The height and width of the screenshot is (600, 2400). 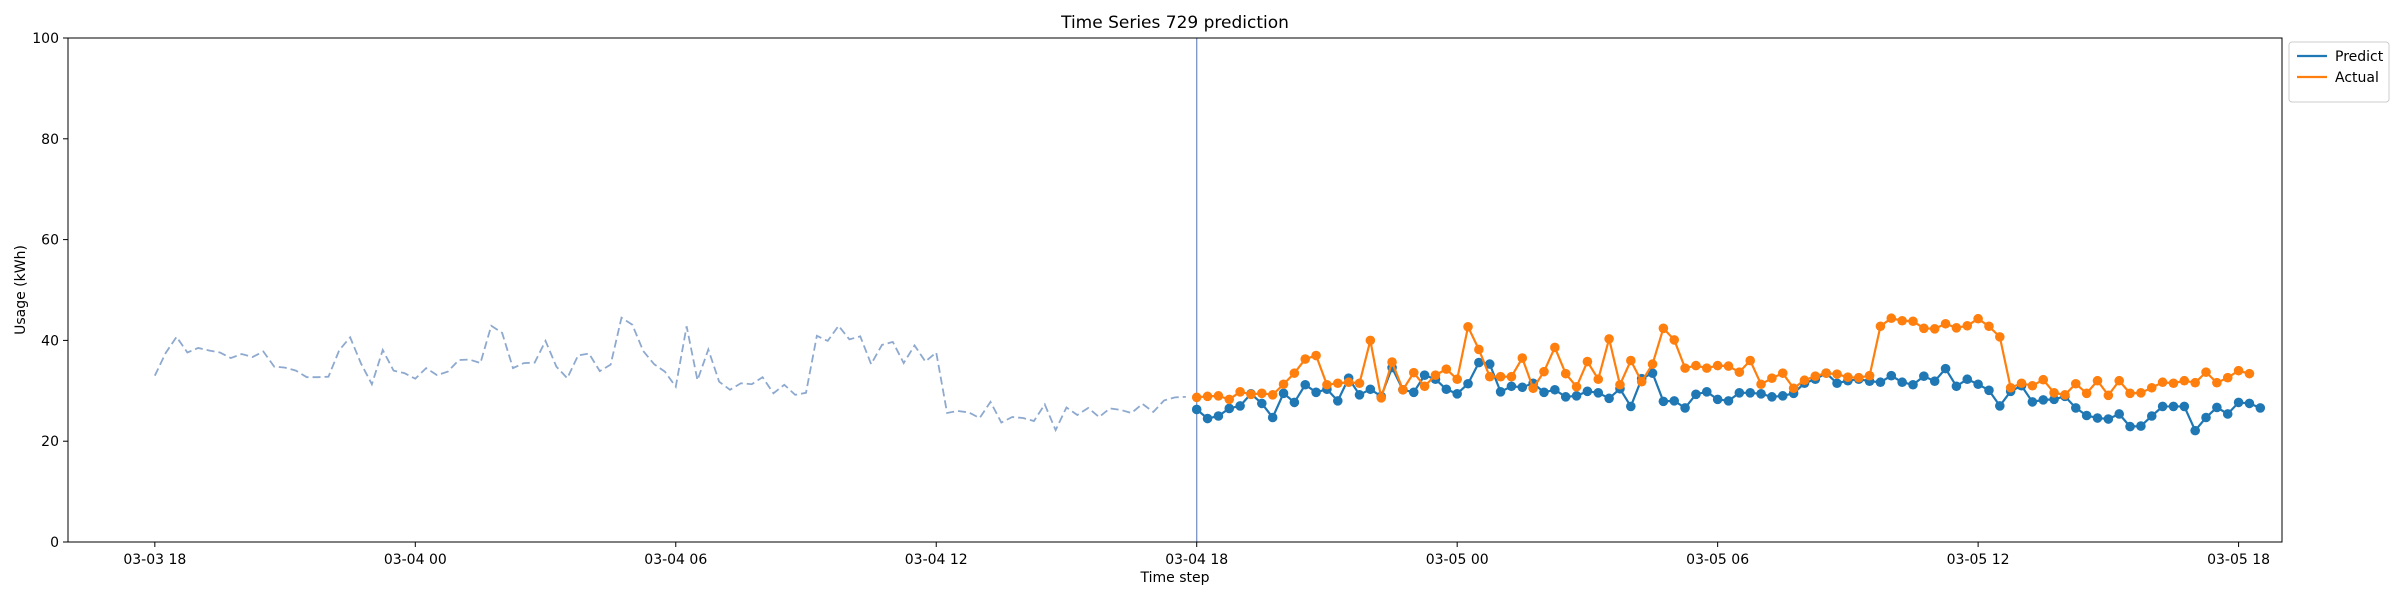 What do you see at coordinates (2359, 57) in the screenshot?
I see `legend-label: Predict` at bounding box center [2359, 57].